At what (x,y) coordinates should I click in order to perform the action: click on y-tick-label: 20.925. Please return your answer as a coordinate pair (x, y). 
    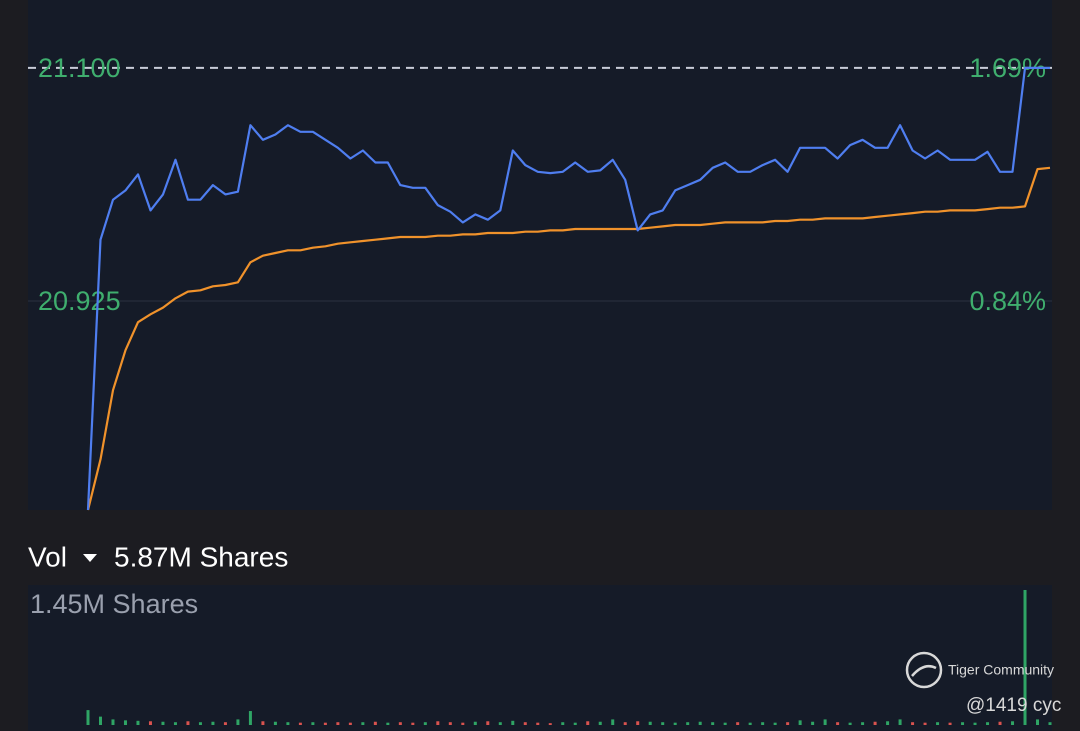
    Looking at the image, I should click on (79, 301).